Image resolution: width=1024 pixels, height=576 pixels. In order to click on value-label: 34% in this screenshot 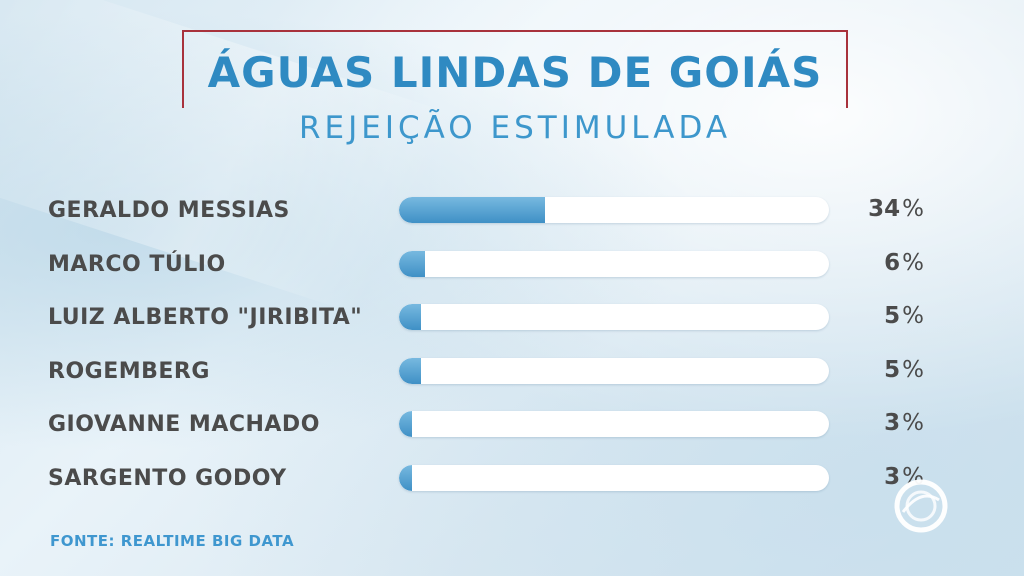, I will do `click(896, 209)`.